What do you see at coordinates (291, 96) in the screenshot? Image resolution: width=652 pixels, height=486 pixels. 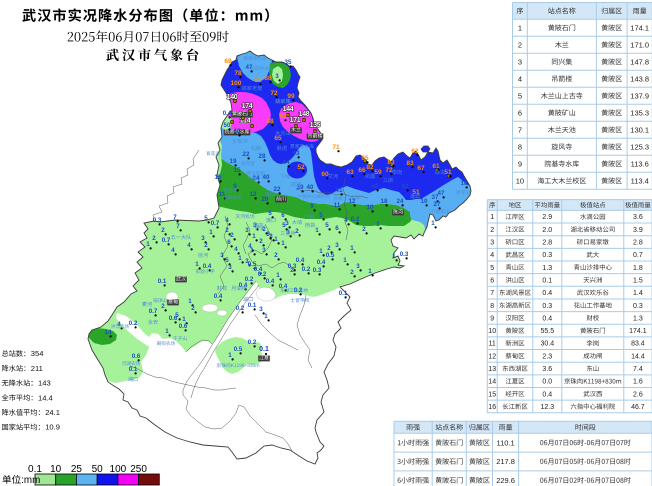 I see `svg-text: 99` at bounding box center [291, 96].